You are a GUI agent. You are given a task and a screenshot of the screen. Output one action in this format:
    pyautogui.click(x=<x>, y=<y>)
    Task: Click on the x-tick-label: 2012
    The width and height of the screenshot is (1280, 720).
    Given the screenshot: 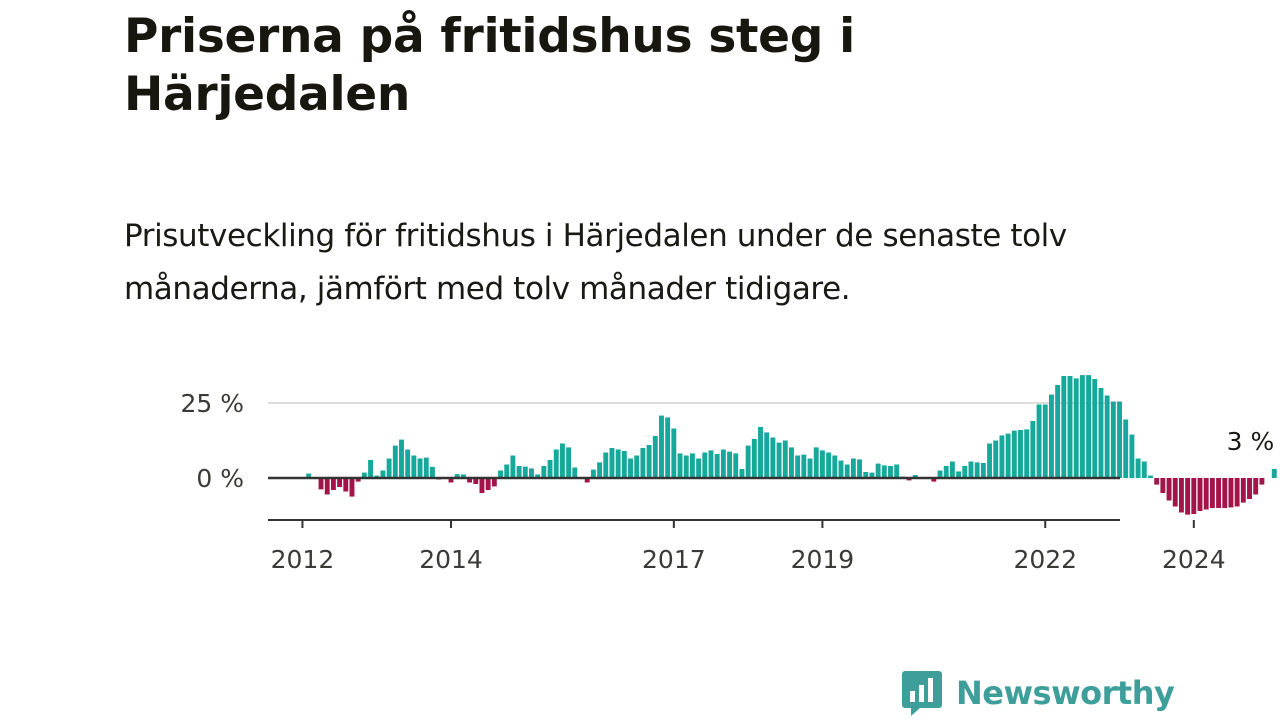 What is the action you would take?
    pyautogui.click(x=303, y=559)
    